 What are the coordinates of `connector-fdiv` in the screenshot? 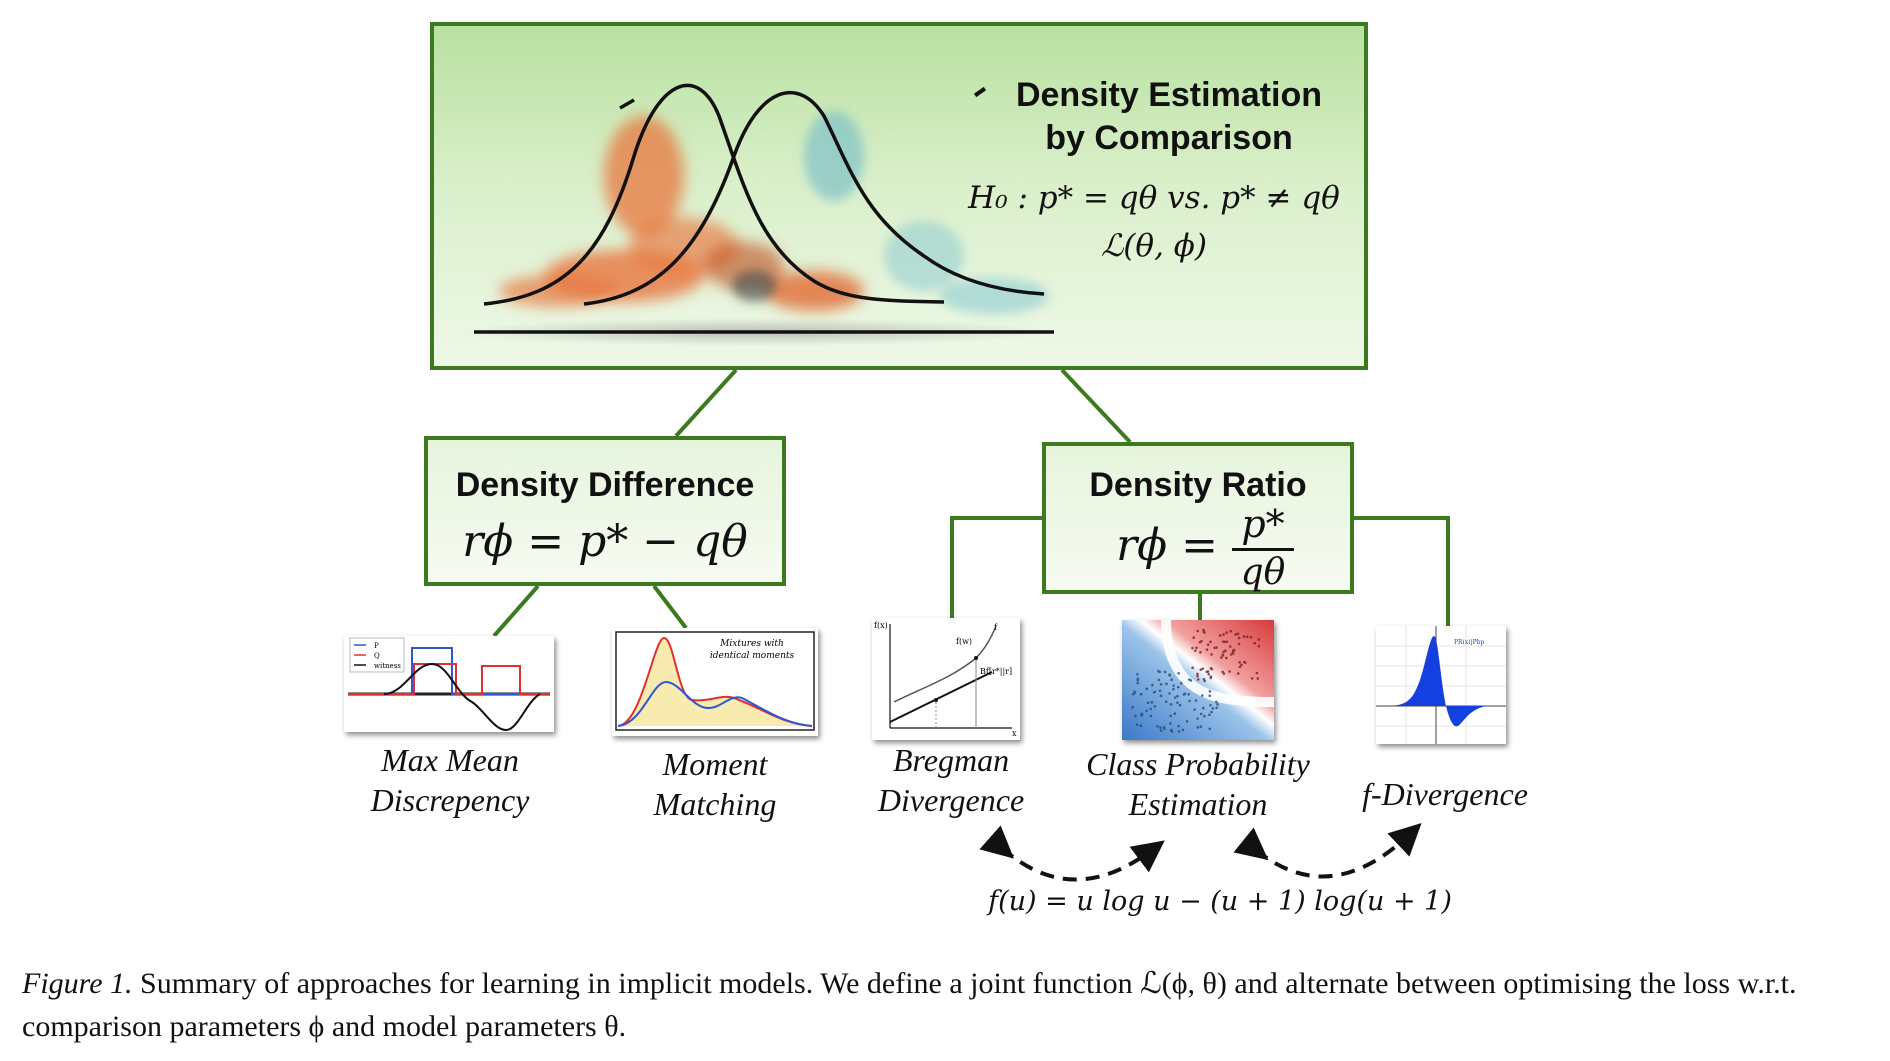 It's located at (1402, 571).